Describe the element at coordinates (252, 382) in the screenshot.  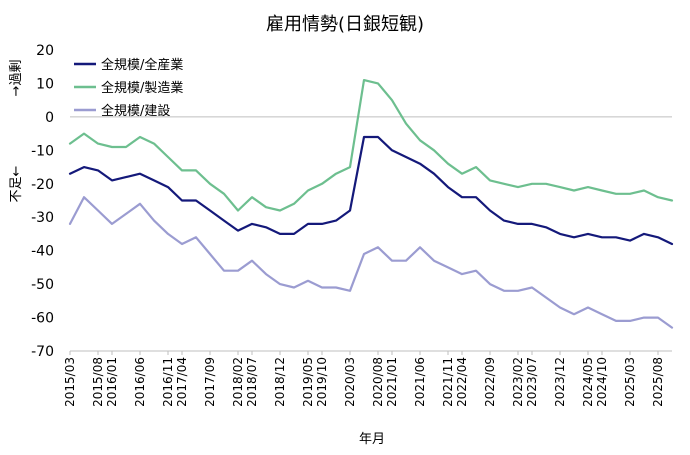
I see `x-tick-label: 2018/07` at that location.